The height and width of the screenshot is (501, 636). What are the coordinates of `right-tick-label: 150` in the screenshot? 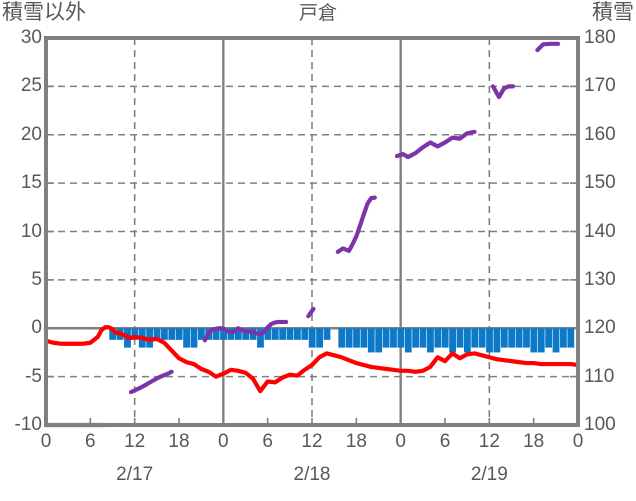 It's located at (600, 183).